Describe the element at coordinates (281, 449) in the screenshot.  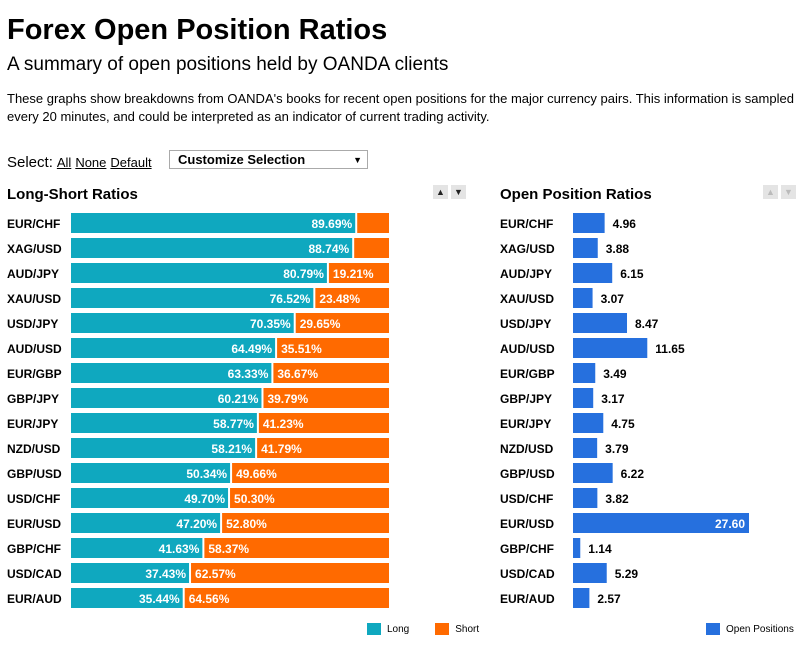
I see `data-label-short: 41.79%` at that location.